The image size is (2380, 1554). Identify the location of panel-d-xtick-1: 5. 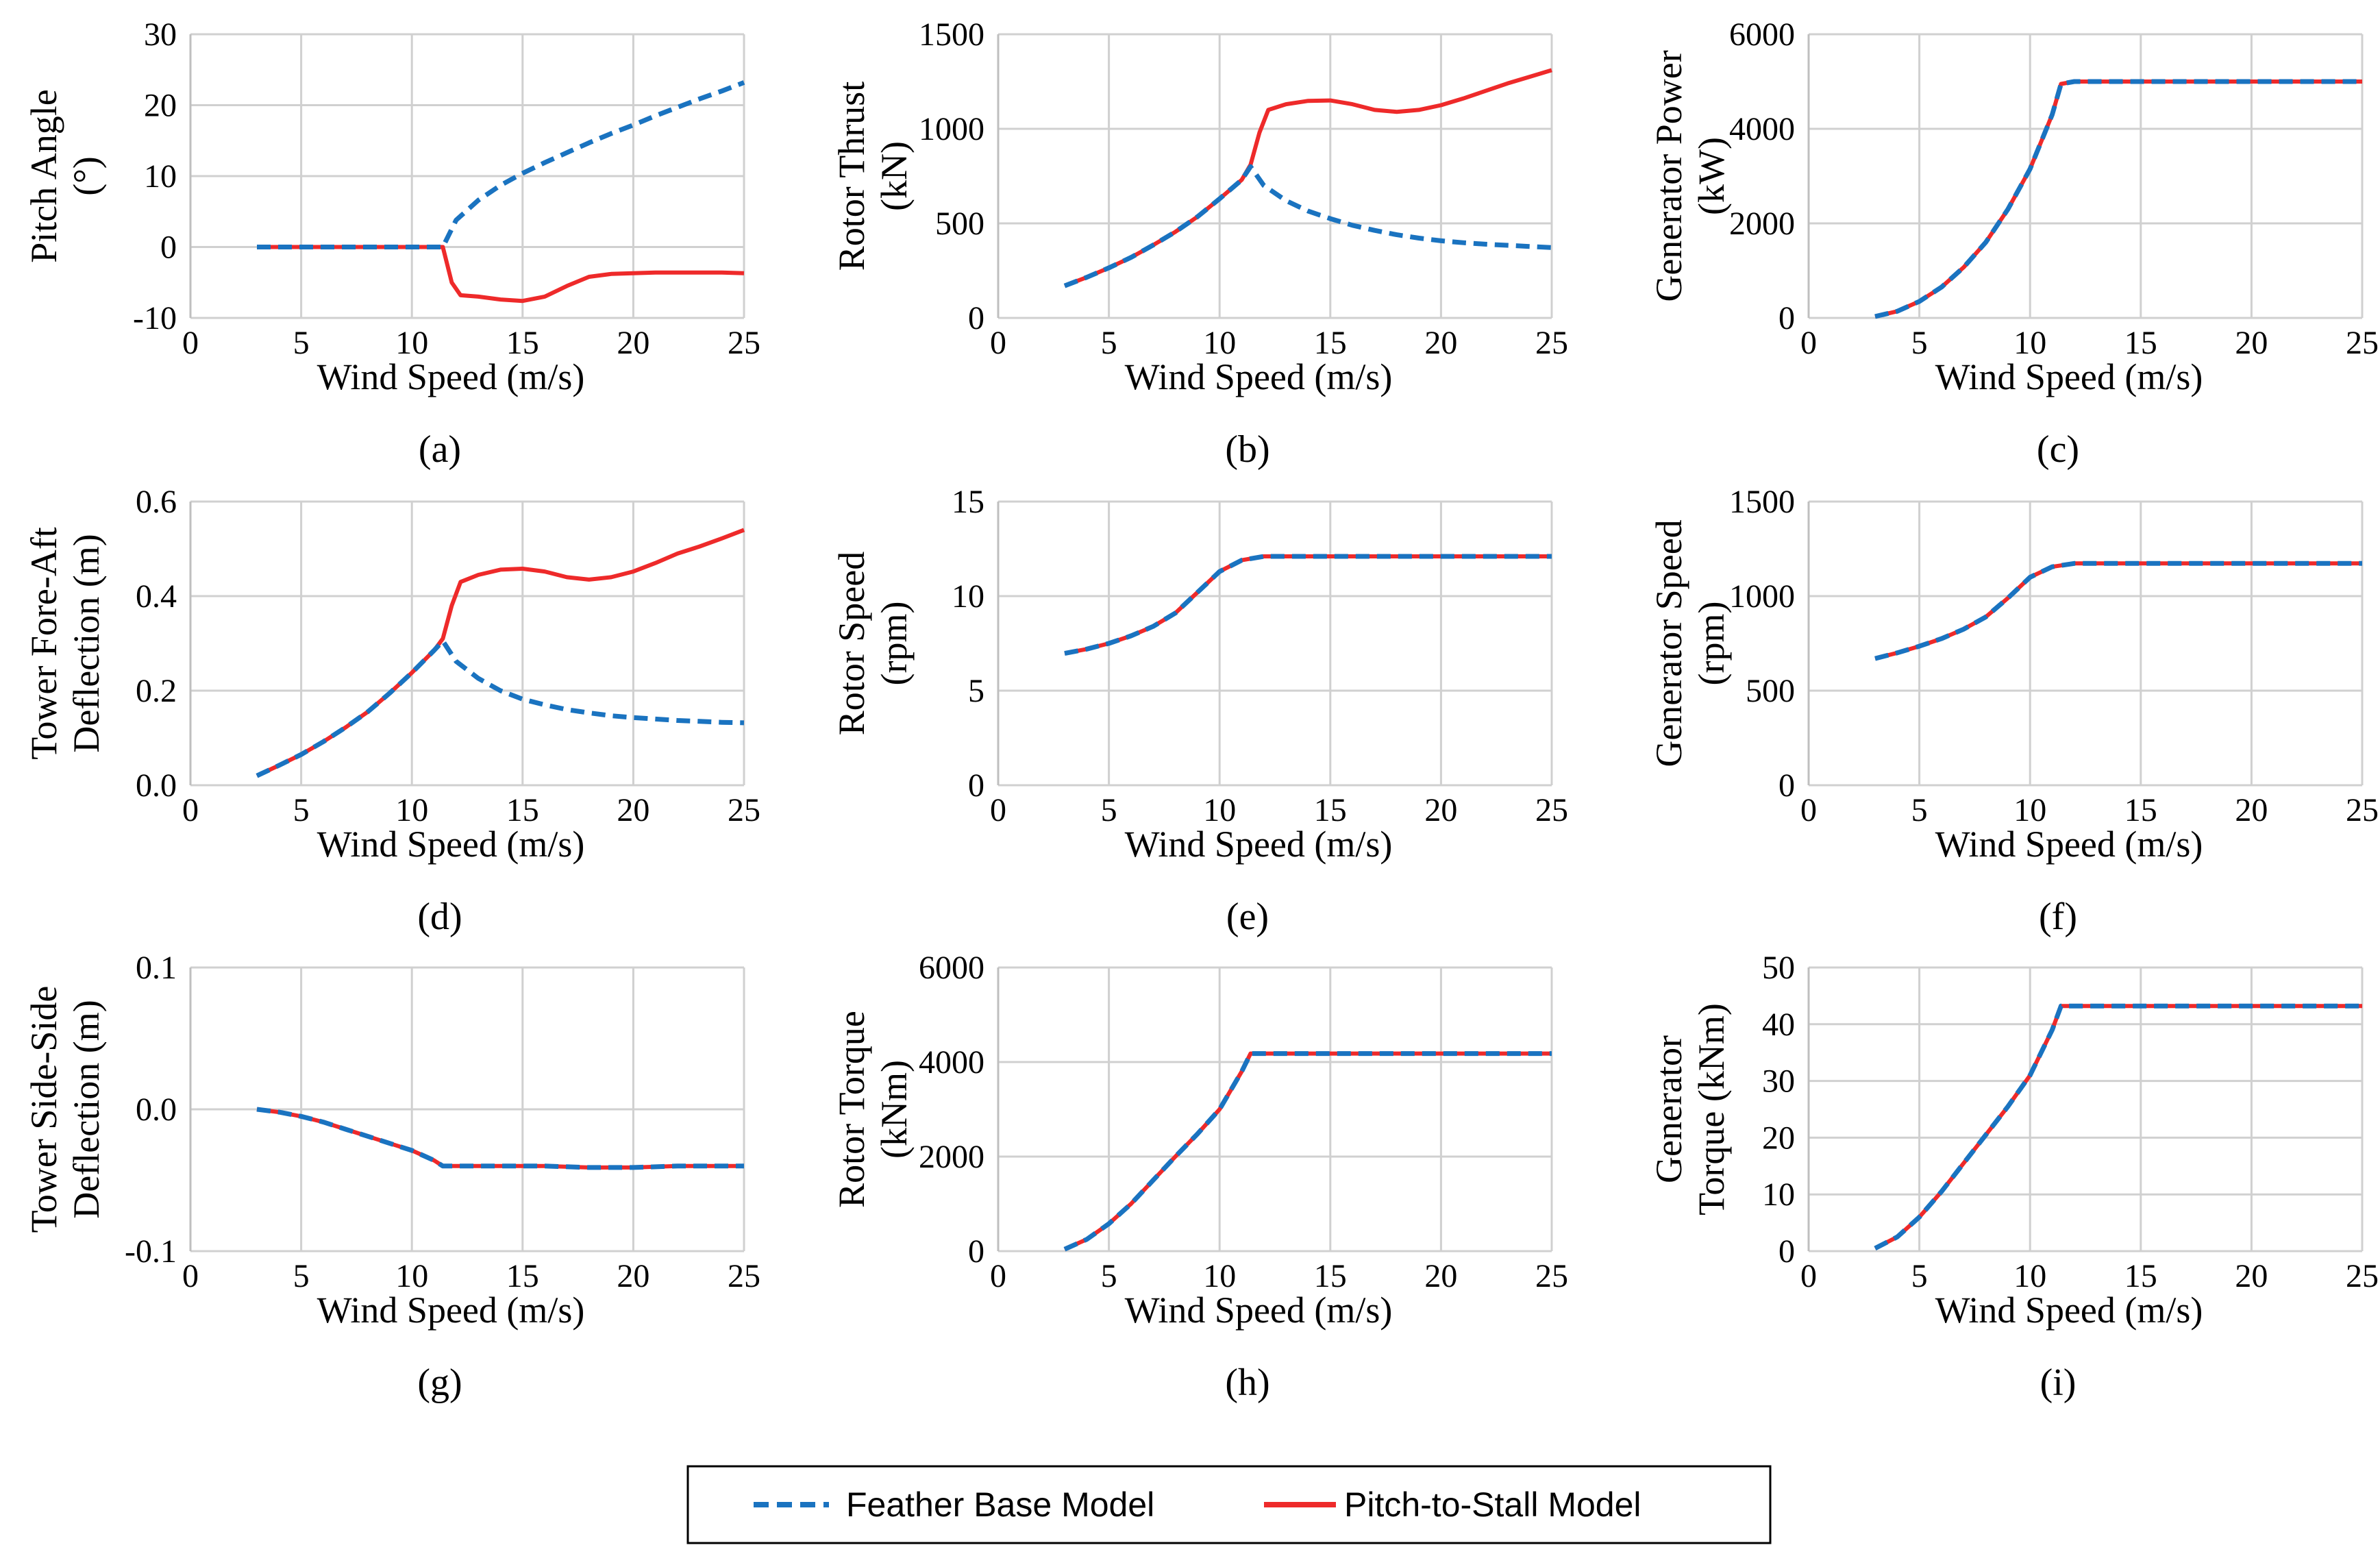
(301, 810).